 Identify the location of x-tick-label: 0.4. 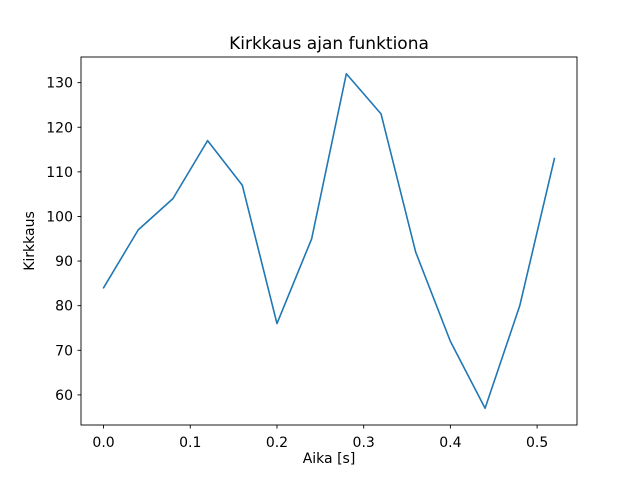
(450, 443).